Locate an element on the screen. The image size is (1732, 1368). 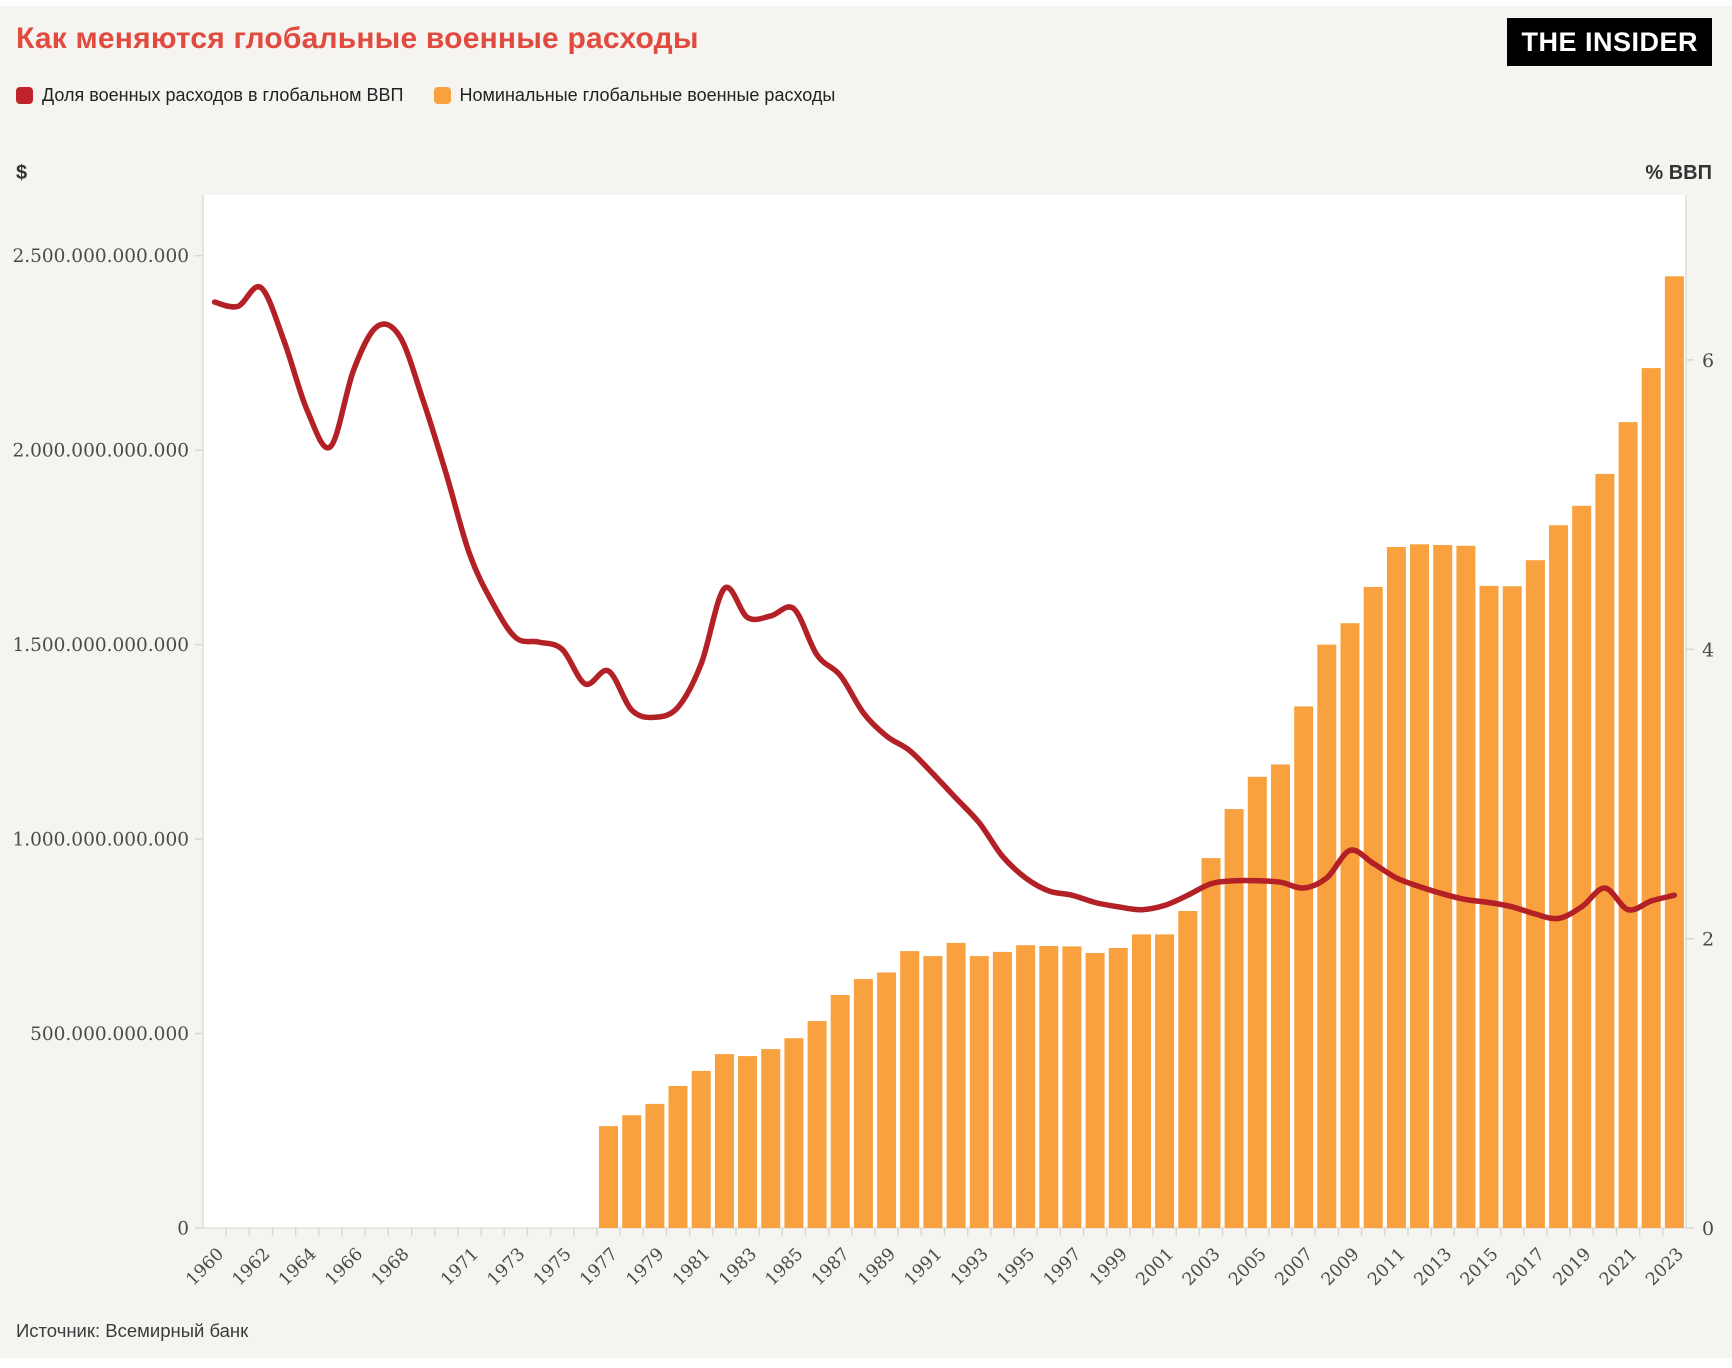
bar-1995 is located at coordinates (1026, 1086).